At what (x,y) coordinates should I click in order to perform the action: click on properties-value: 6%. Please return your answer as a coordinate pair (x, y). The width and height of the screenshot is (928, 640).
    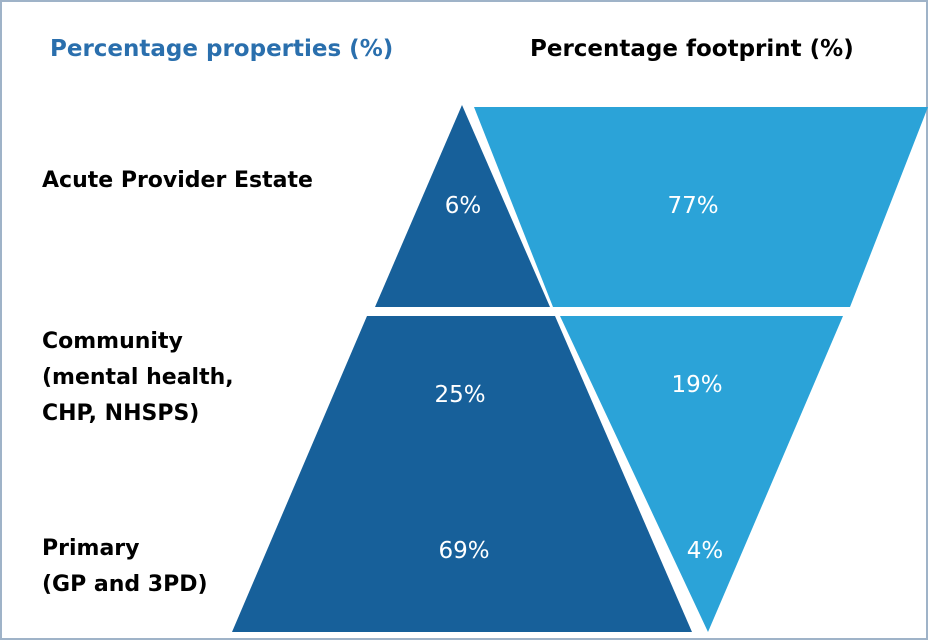
    Looking at the image, I should click on (463, 206).